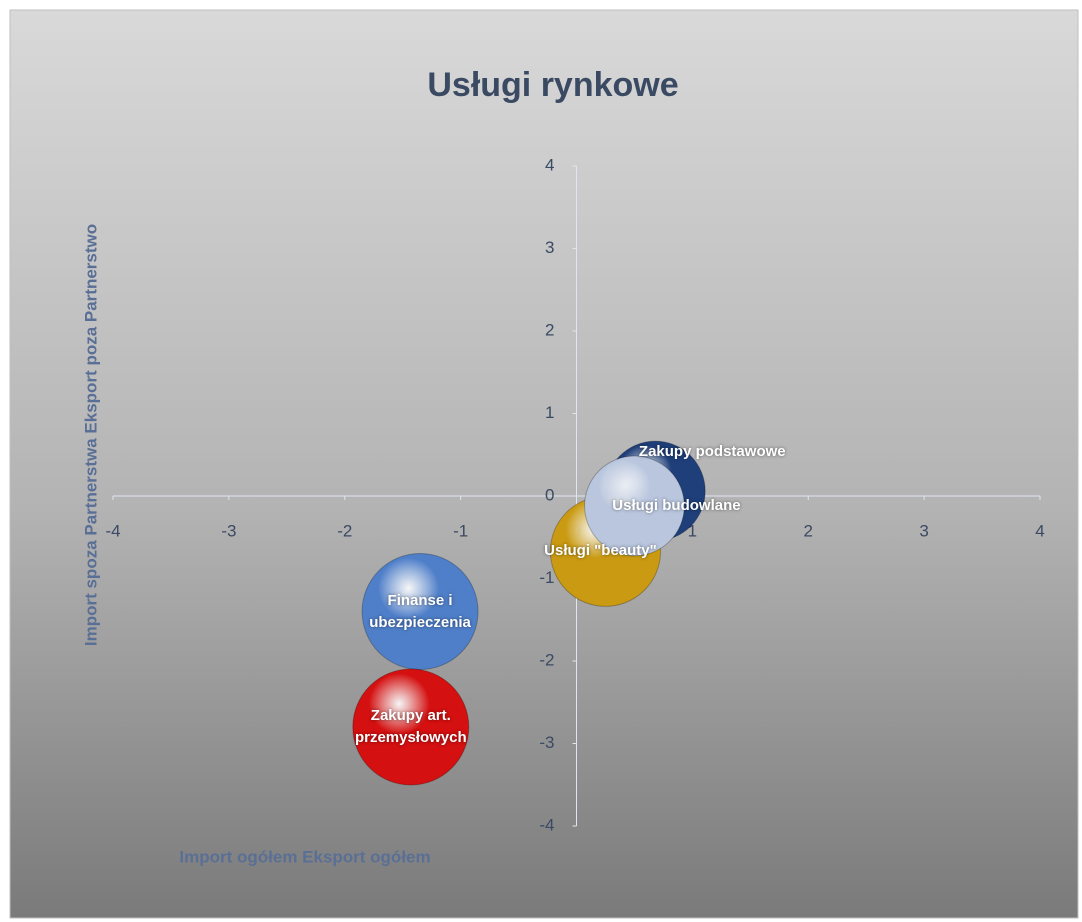 The width and height of the screenshot is (1082, 922). I want to click on x-tick-label: -2, so click(344, 530).